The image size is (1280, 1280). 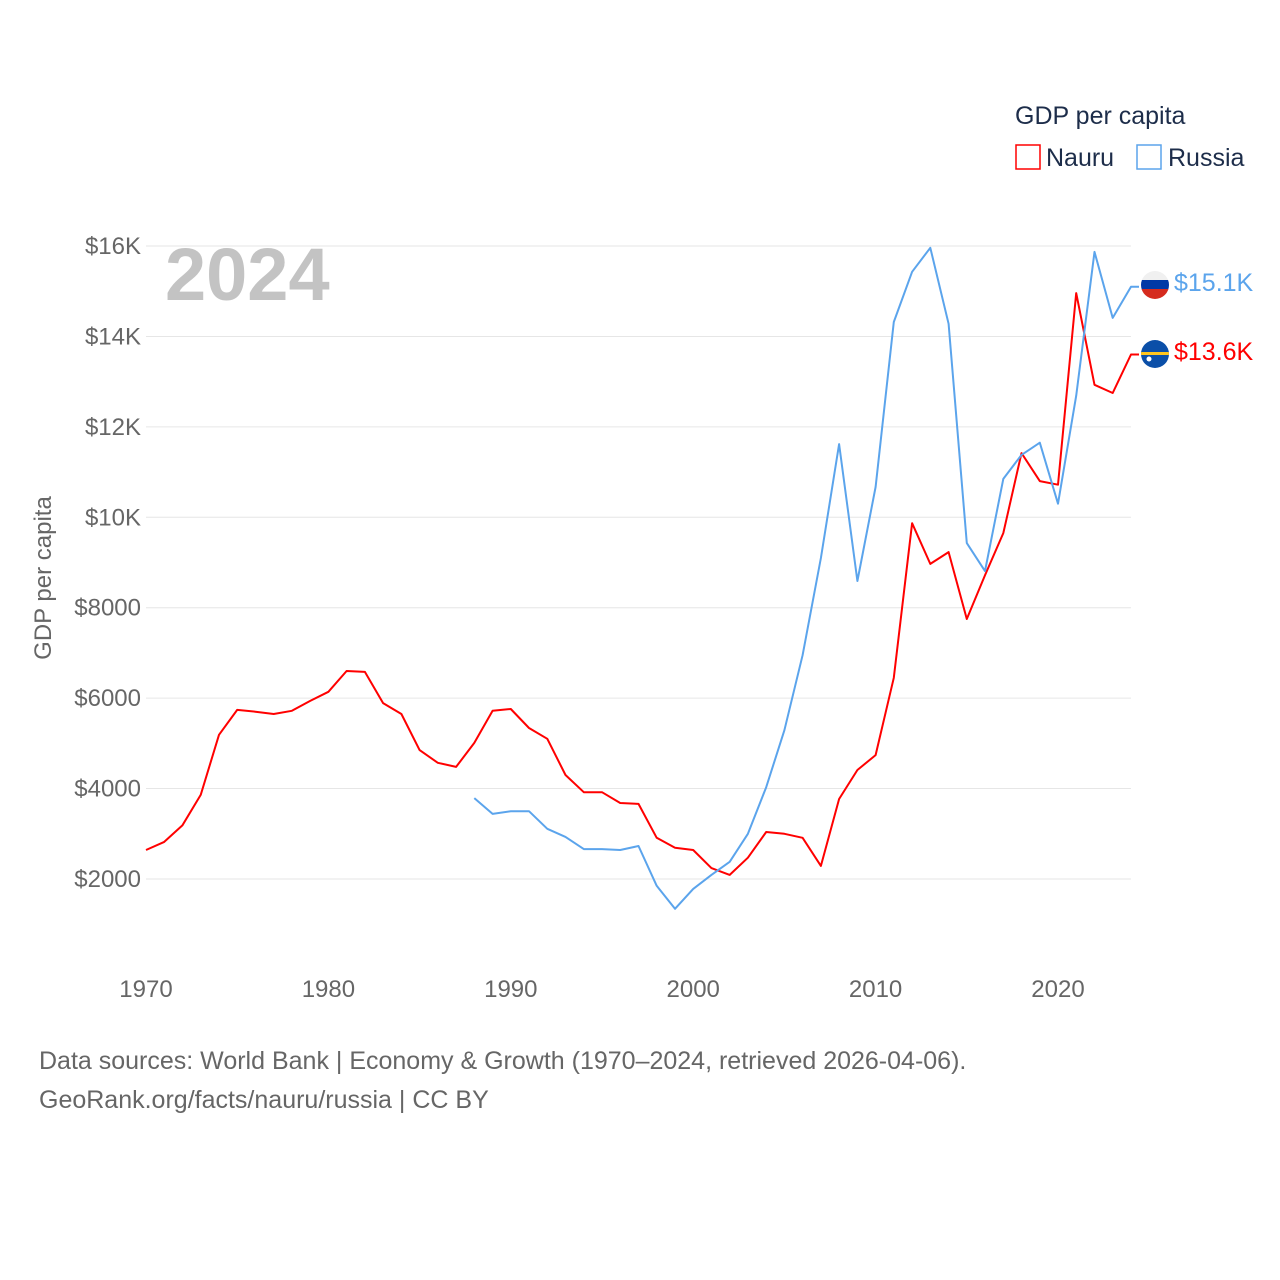 I want to click on legend-swatch-nauru, so click(x=1028, y=157).